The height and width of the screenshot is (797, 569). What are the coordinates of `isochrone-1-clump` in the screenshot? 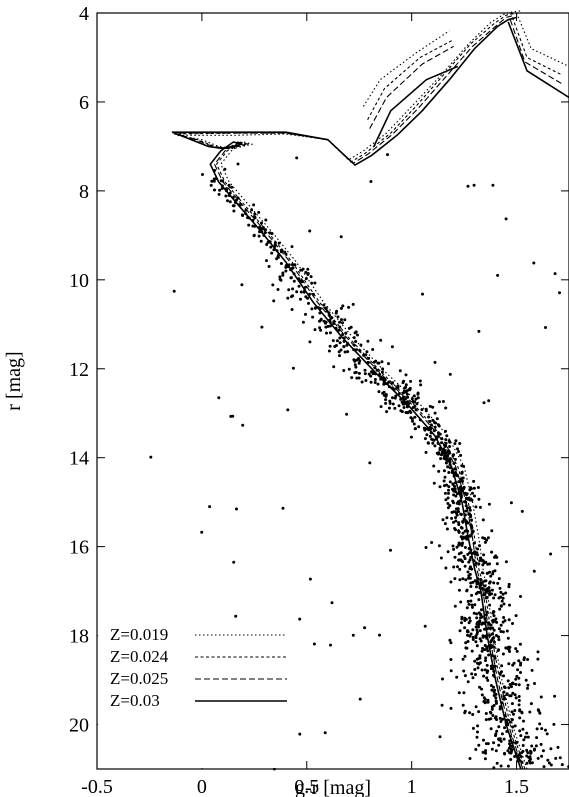 It's located at (406, 68).